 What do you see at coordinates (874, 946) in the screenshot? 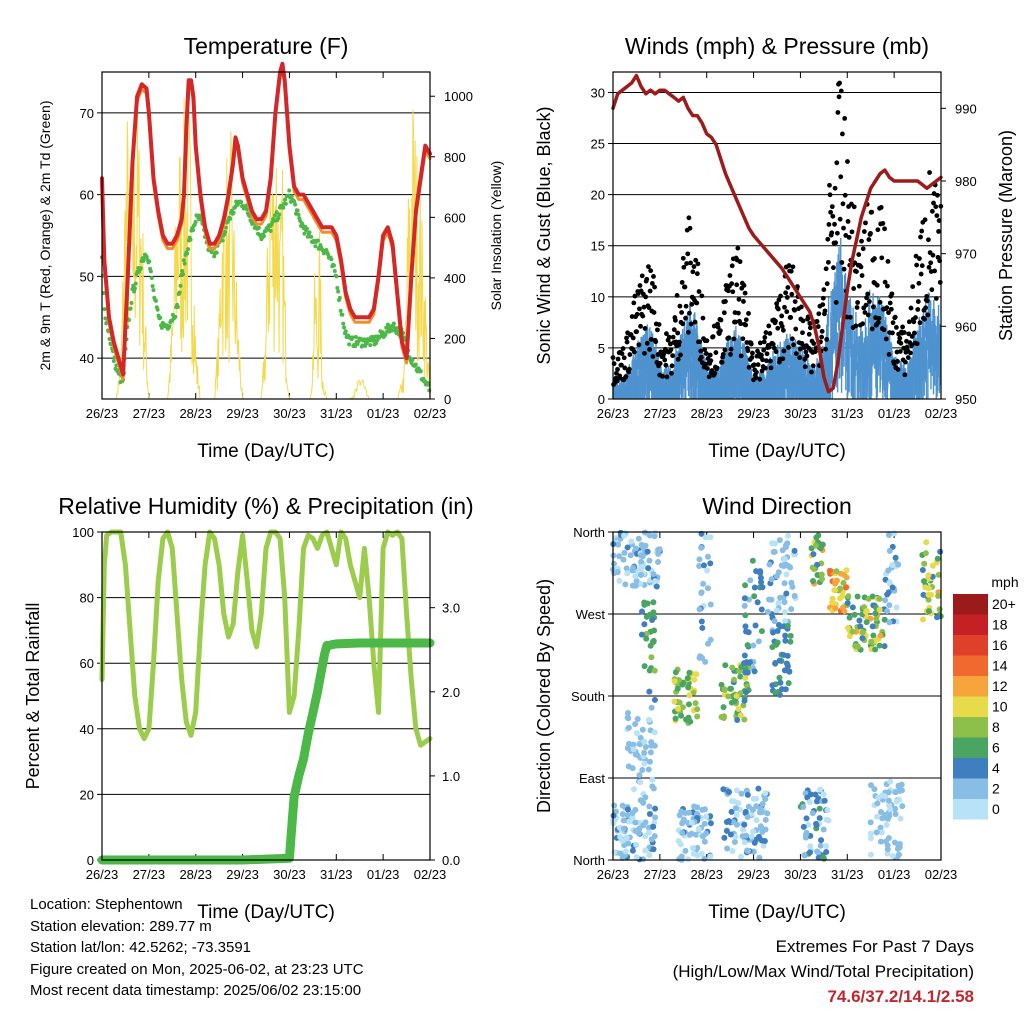
I see `extremes-title: Extremes For Past 7 Days` at bounding box center [874, 946].